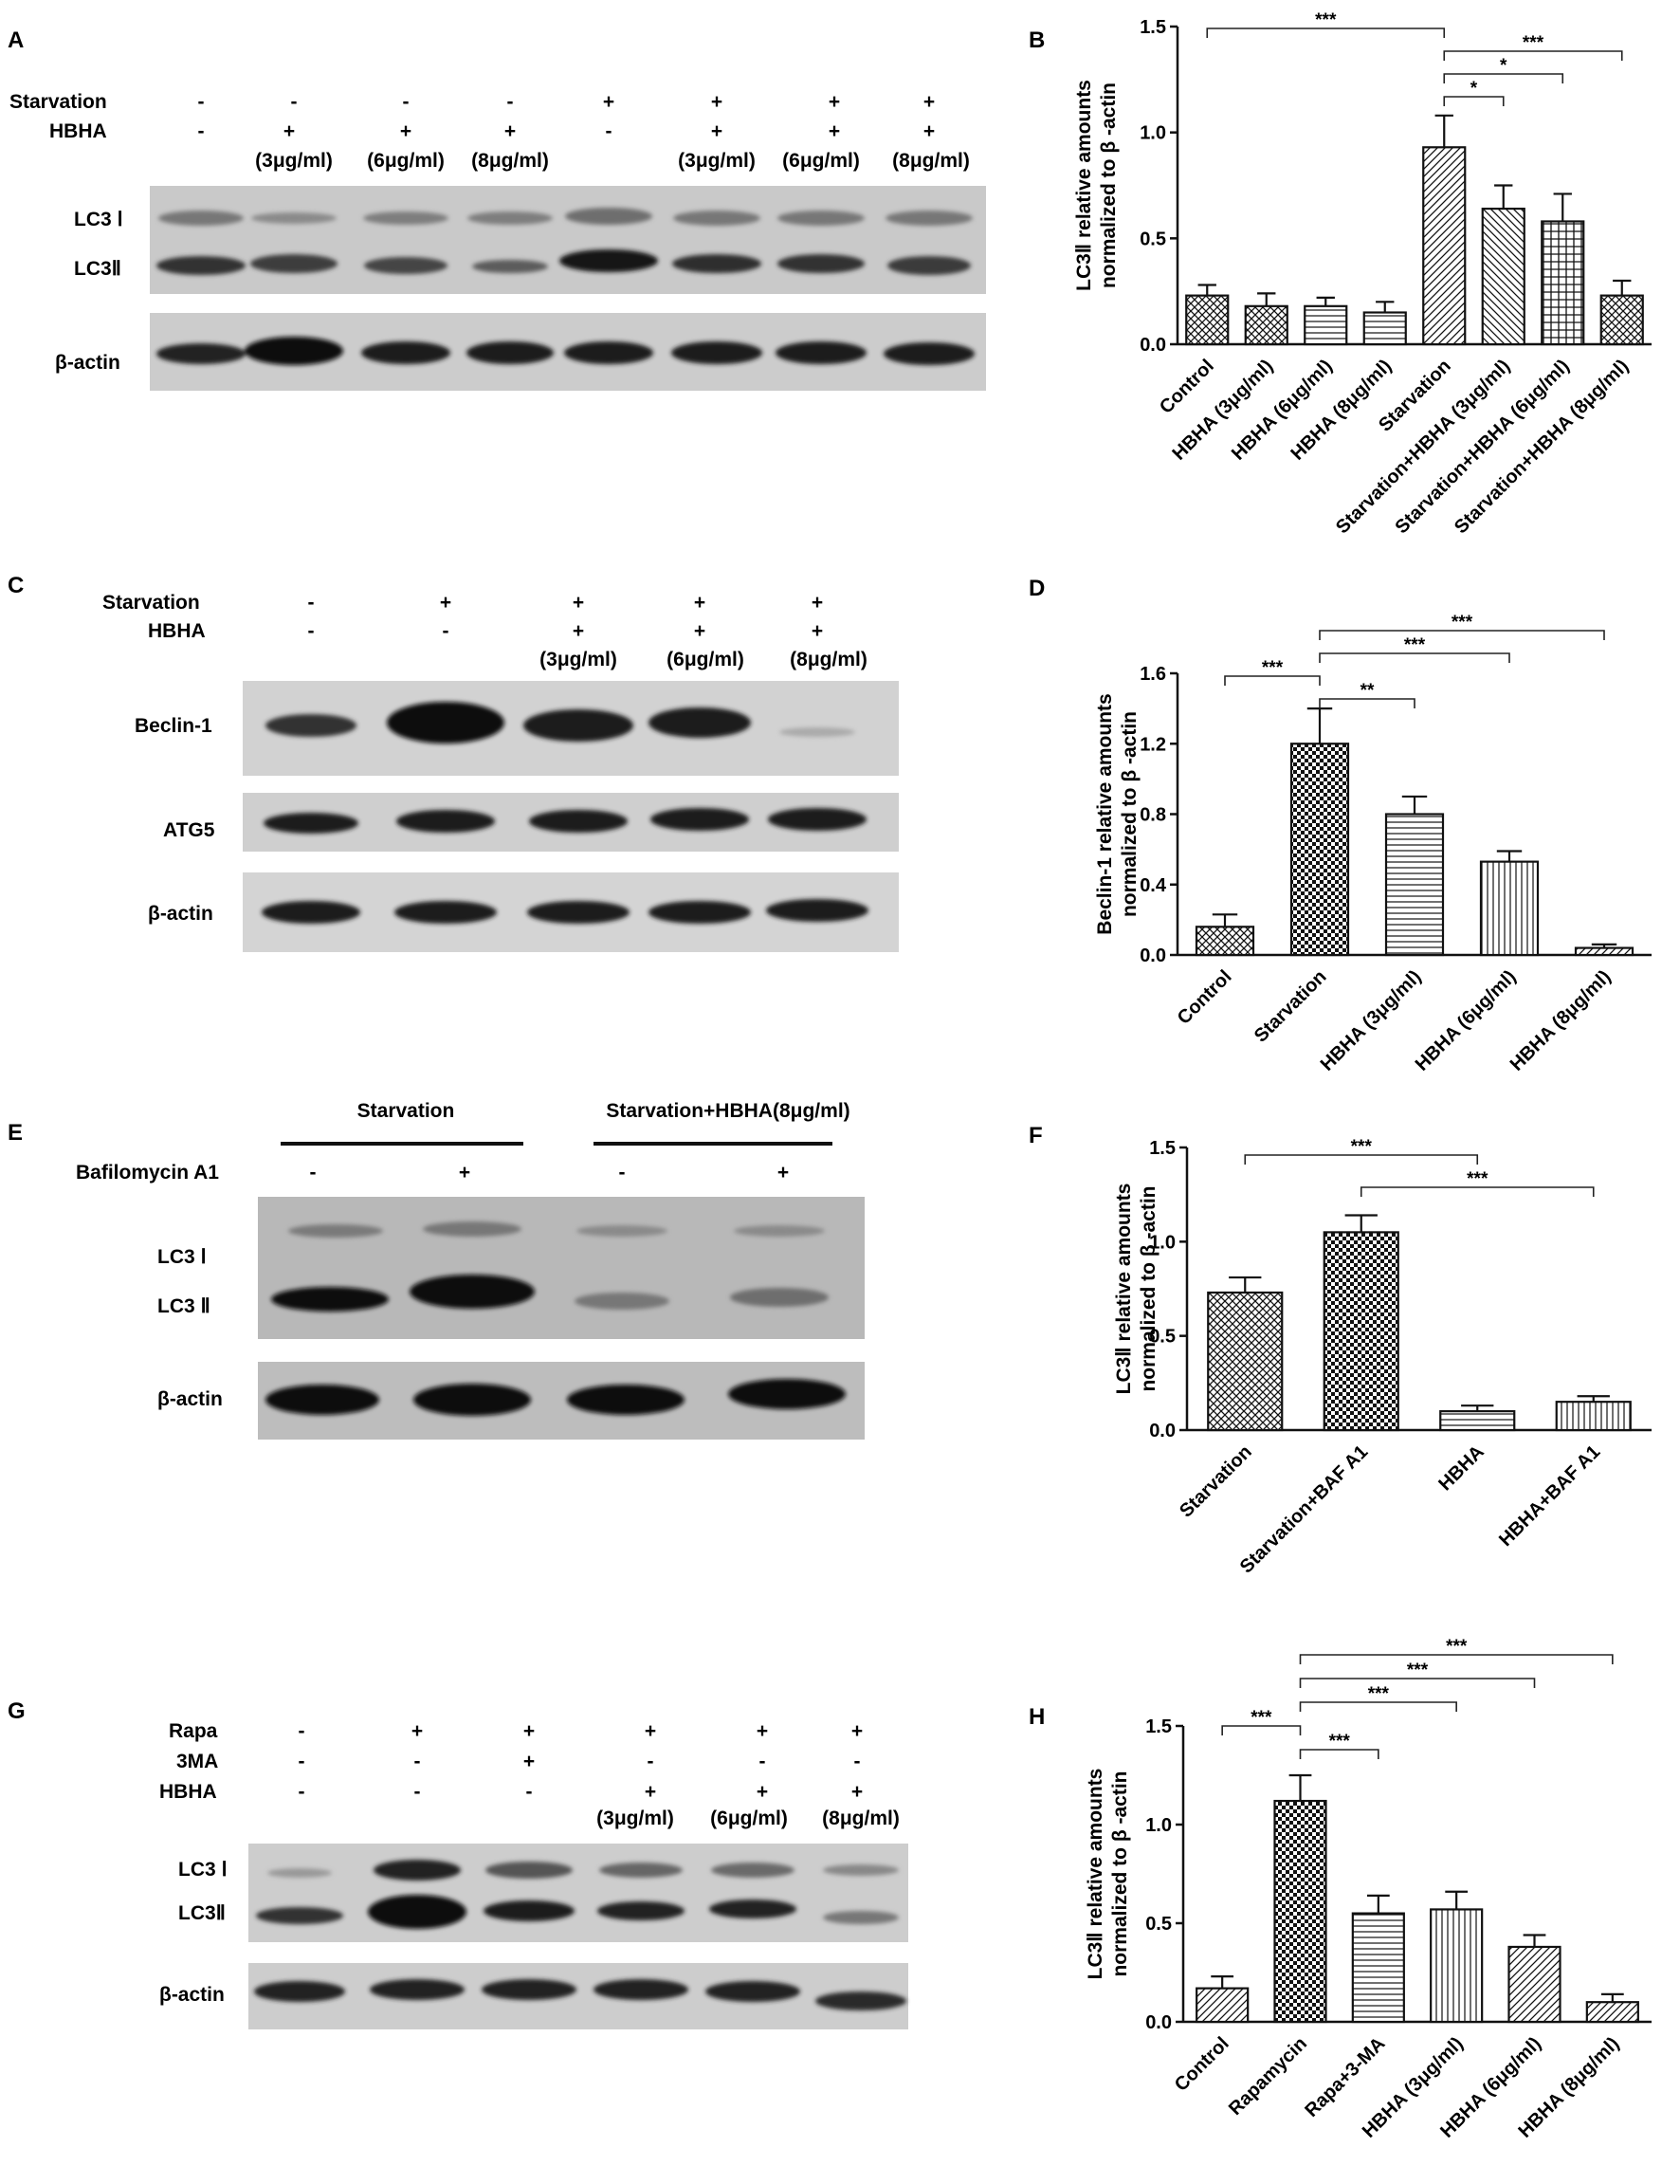 The width and height of the screenshot is (1680, 2184). I want to click on blot-a-condition-label: HBHA, so click(78, 131).